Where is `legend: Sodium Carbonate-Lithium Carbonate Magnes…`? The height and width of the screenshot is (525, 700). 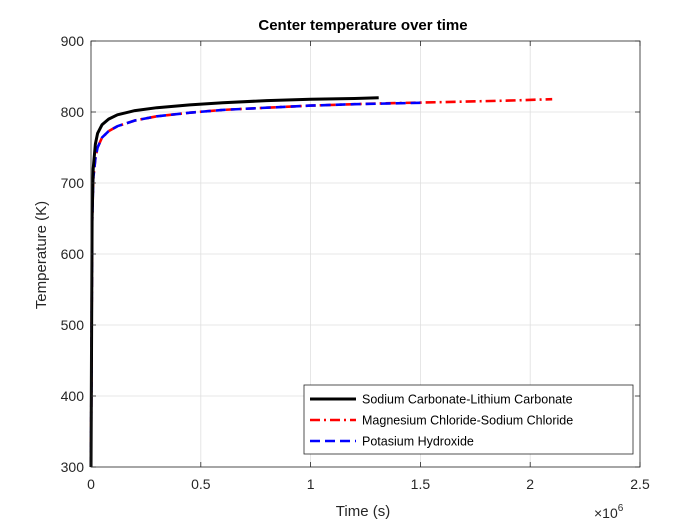
legend: Sodium Carbonate-Lithium Carbonate Magnes… is located at coordinates (468, 419).